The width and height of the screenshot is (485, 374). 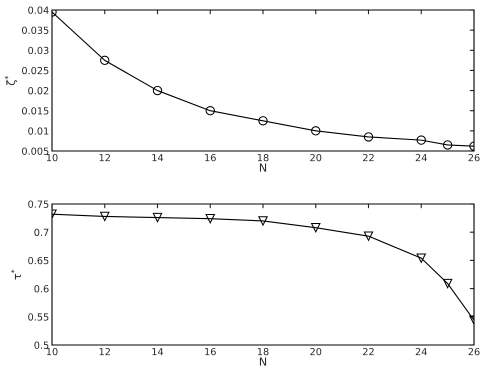 What do you see at coordinates (38, 204) in the screenshot?
I see `y-tick-label: 0.75` at bounding box center [38, 204].